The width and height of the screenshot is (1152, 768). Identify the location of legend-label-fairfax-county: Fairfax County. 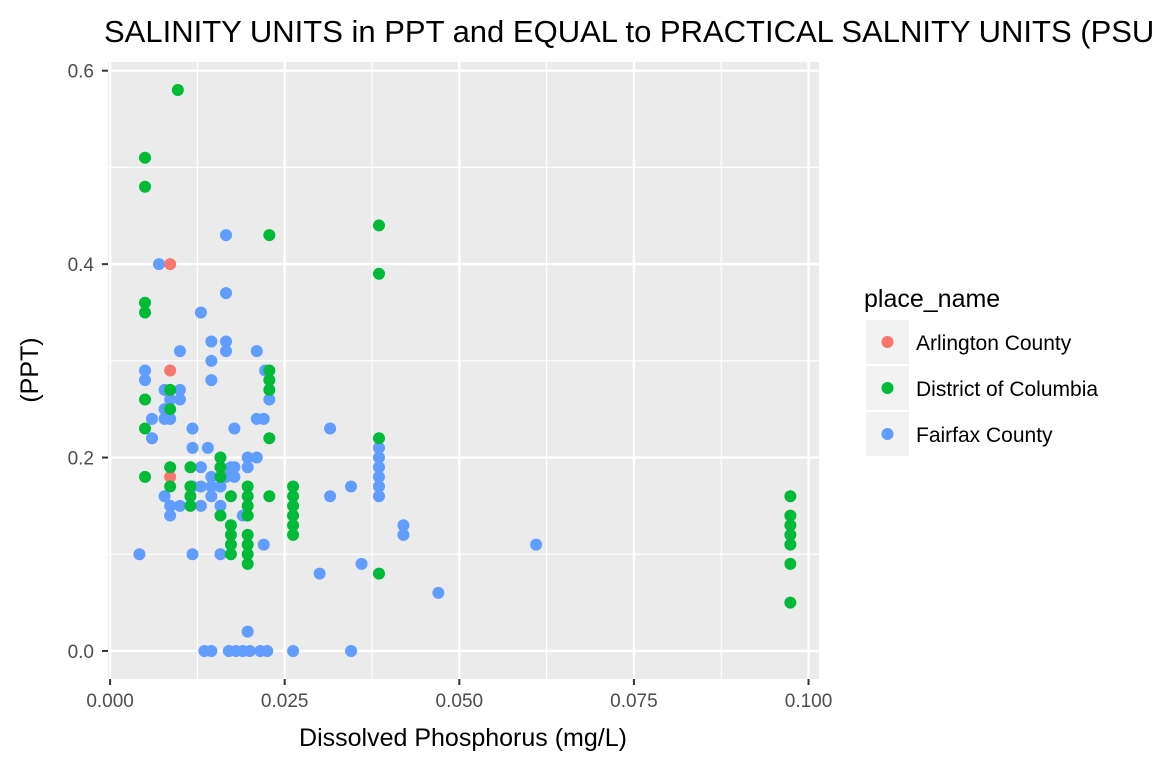
(984, 435).